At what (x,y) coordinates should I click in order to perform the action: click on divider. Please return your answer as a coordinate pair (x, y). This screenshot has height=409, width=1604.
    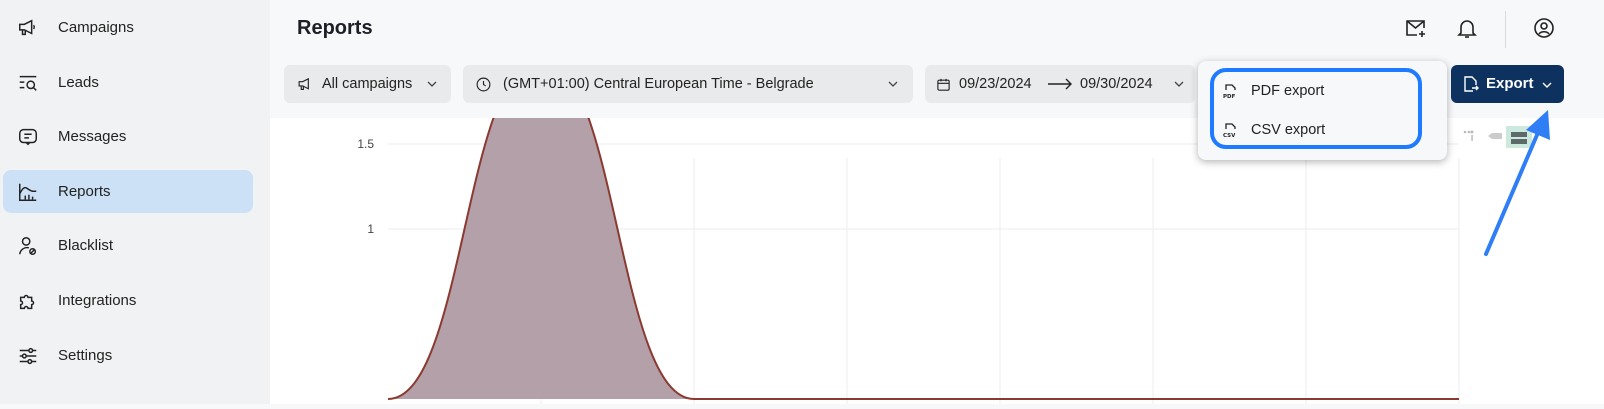
    Looking at the image, I should click on (1505, 29).